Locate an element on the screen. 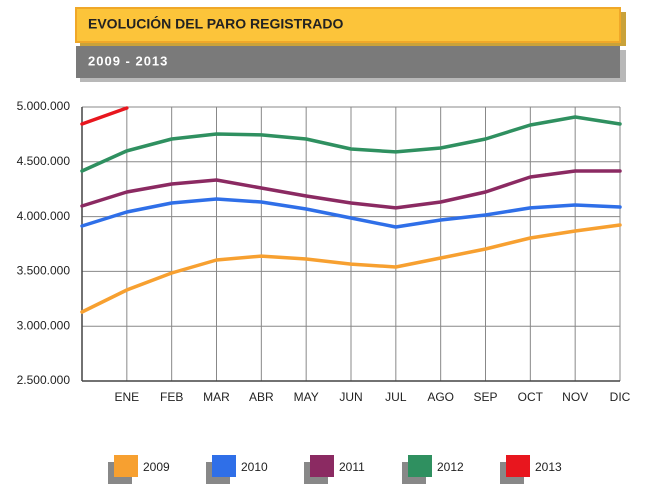  y-tick-label: 4.000.000 is located at coordinates (44, 216).